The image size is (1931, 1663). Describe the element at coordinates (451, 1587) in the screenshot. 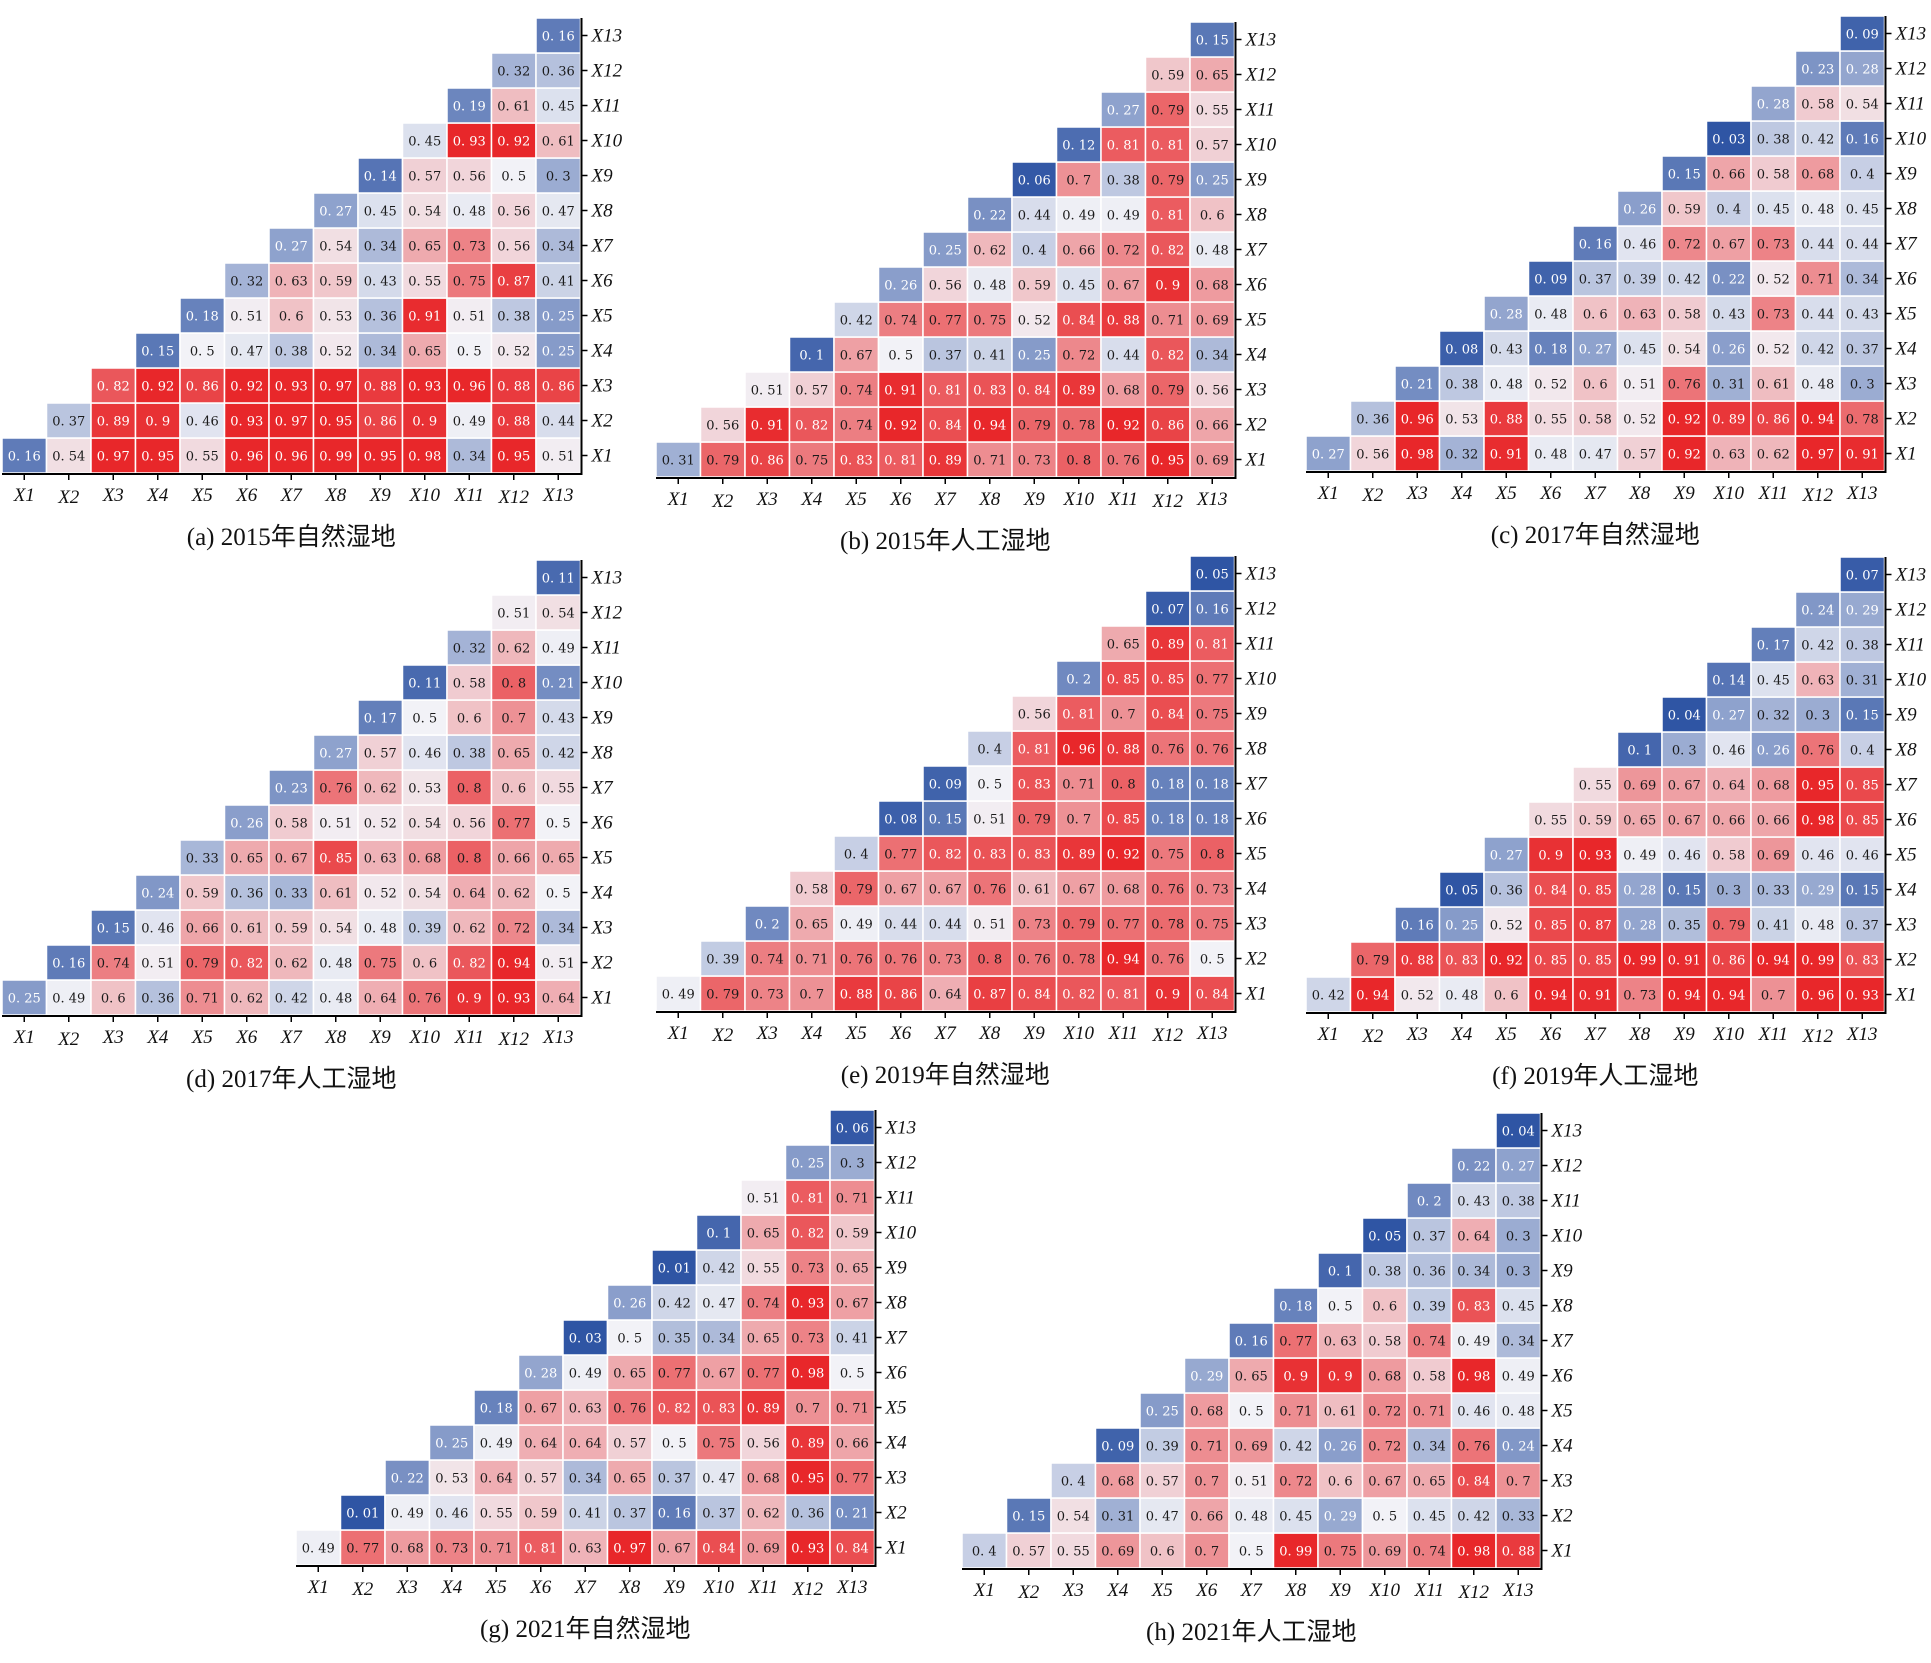

I see `x-tick-label: X4` at that location.